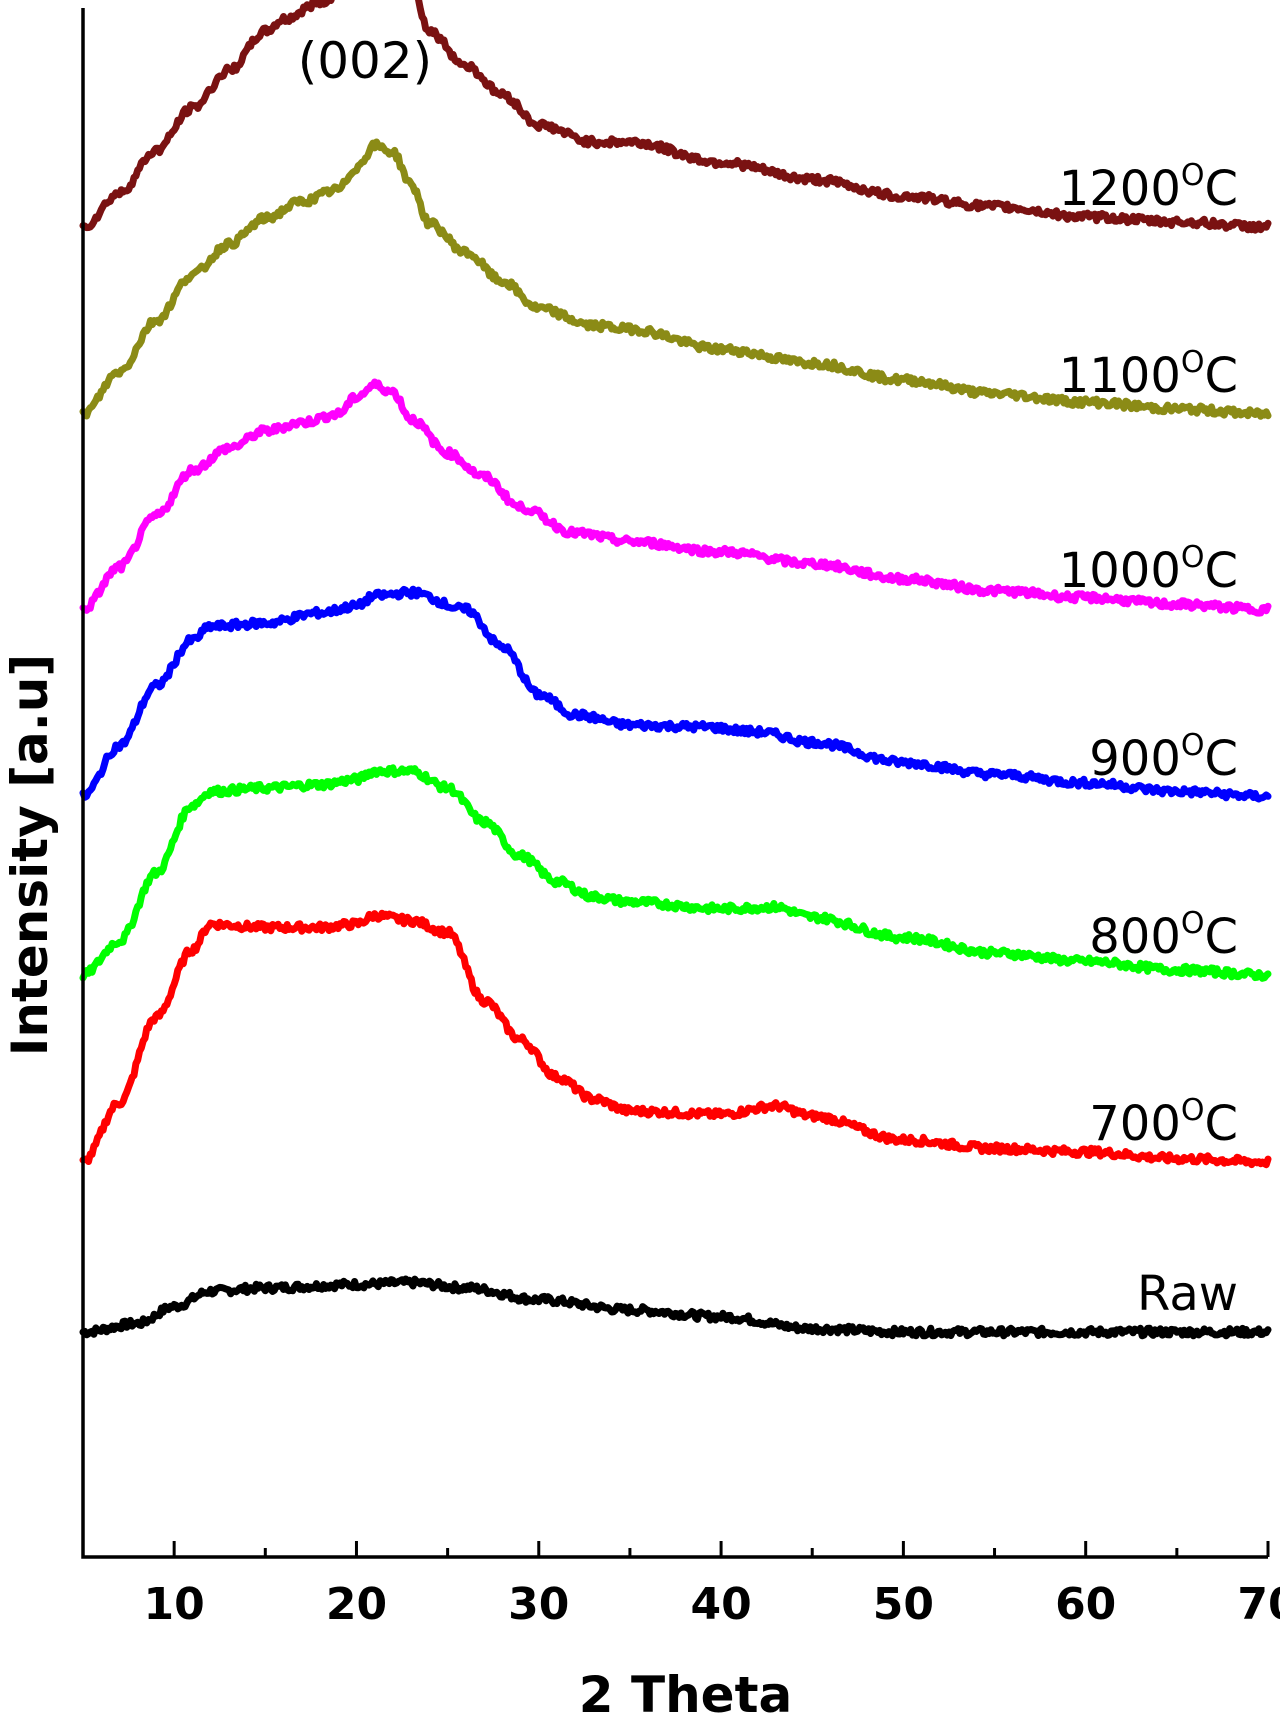  I want to click on series-label: 900OC, so click(1163, 757).